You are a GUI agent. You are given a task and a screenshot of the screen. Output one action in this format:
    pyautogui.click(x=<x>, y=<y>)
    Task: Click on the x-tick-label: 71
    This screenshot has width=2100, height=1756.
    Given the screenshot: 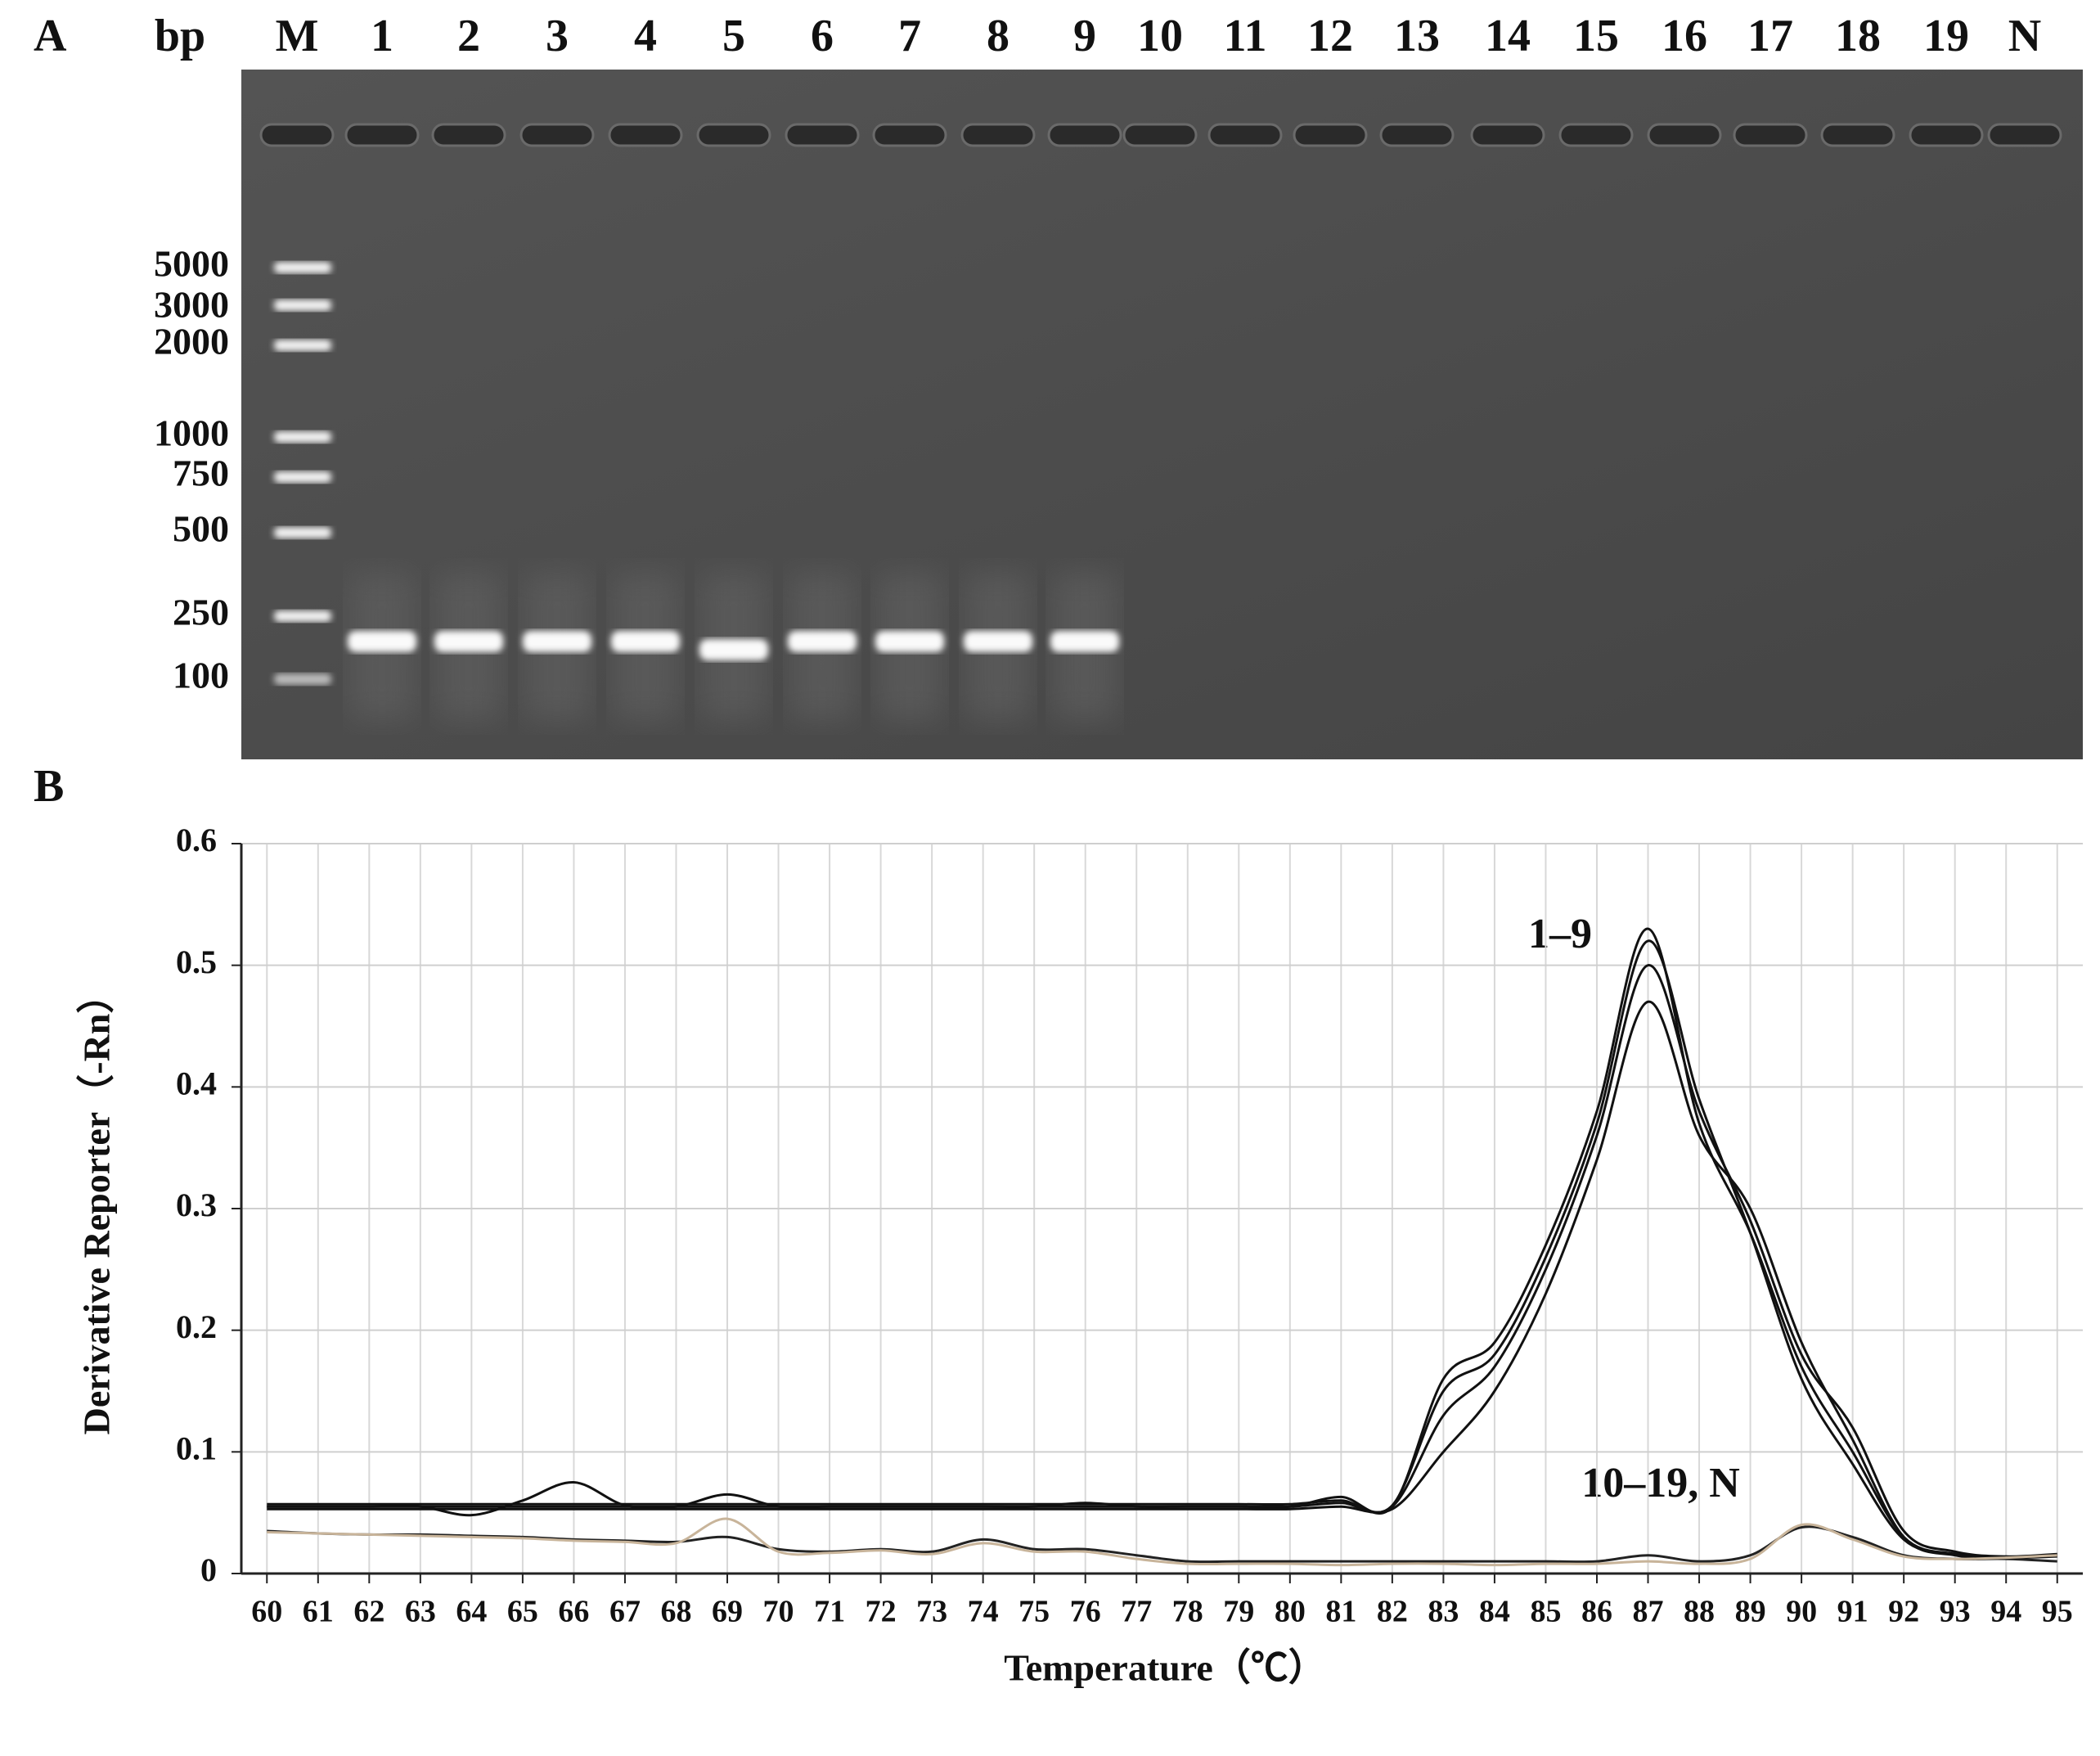 What is the action you would take?
    pyautogui.click(x=829, y=1612)
    